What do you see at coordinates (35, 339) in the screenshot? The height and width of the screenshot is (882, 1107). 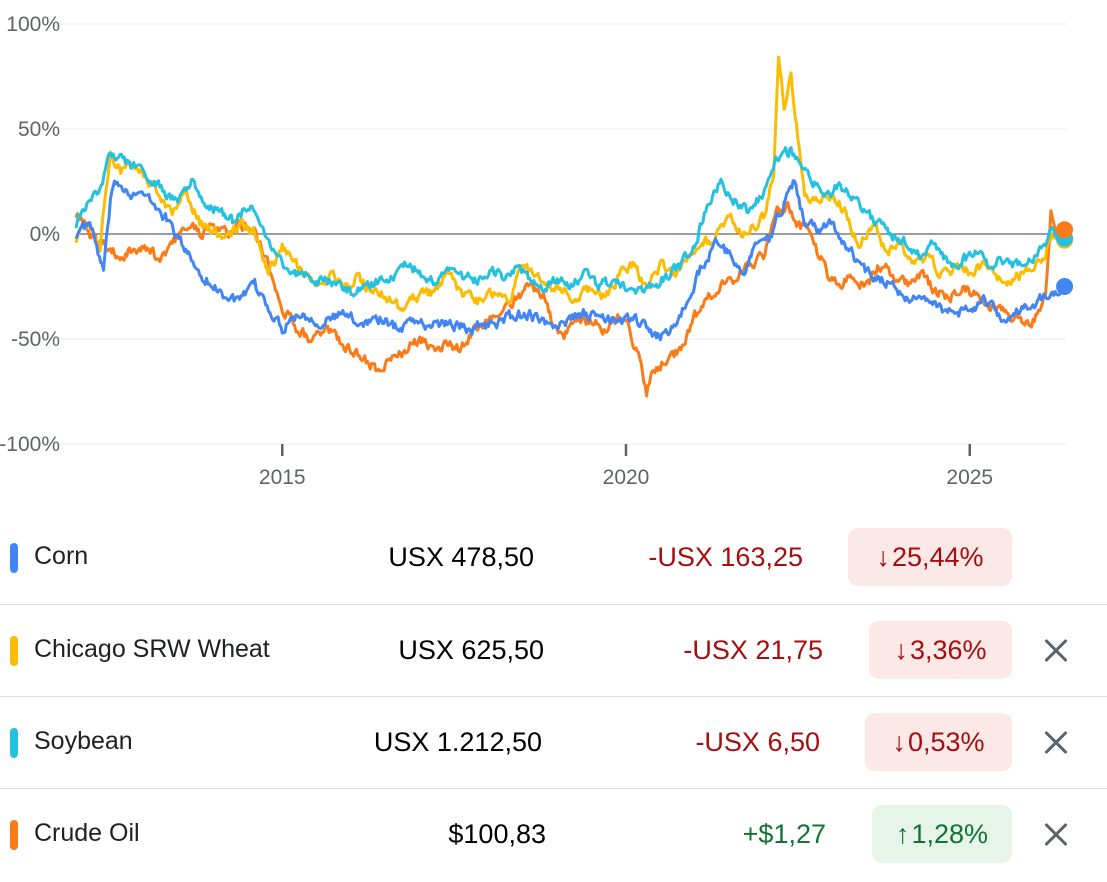 I see `y-tick-label: -50%` at bounding box center [35, 339].